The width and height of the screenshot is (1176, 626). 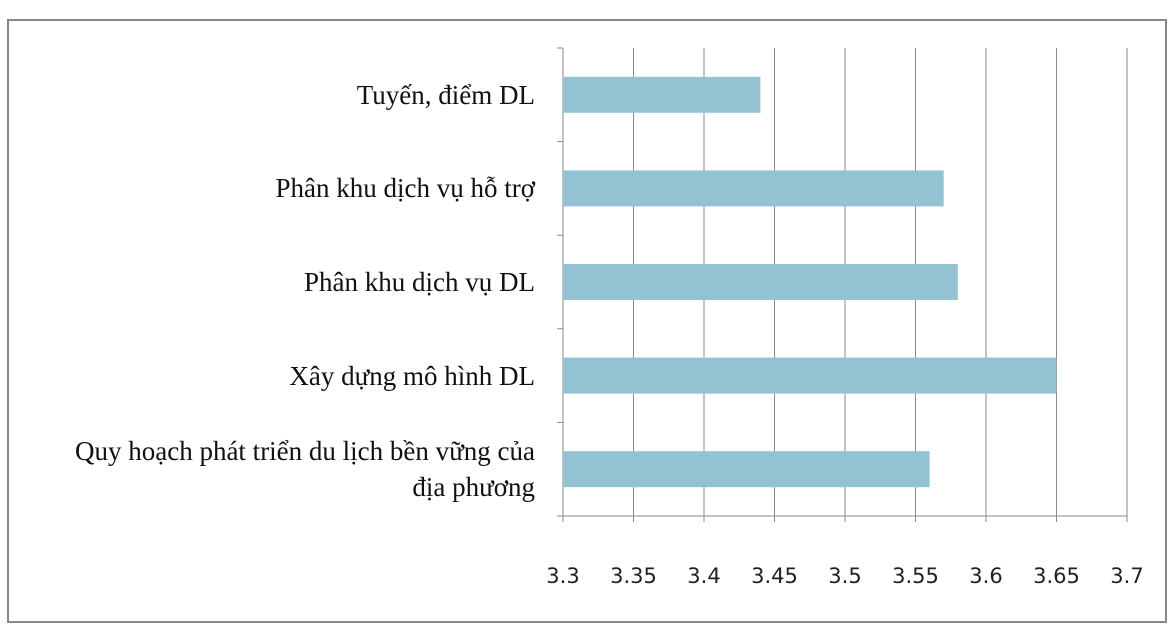 What do you see at coordinates (703, 576) in the screenshot?
I see `x-tick-label: 3.4` at bounding box center [703, 576].